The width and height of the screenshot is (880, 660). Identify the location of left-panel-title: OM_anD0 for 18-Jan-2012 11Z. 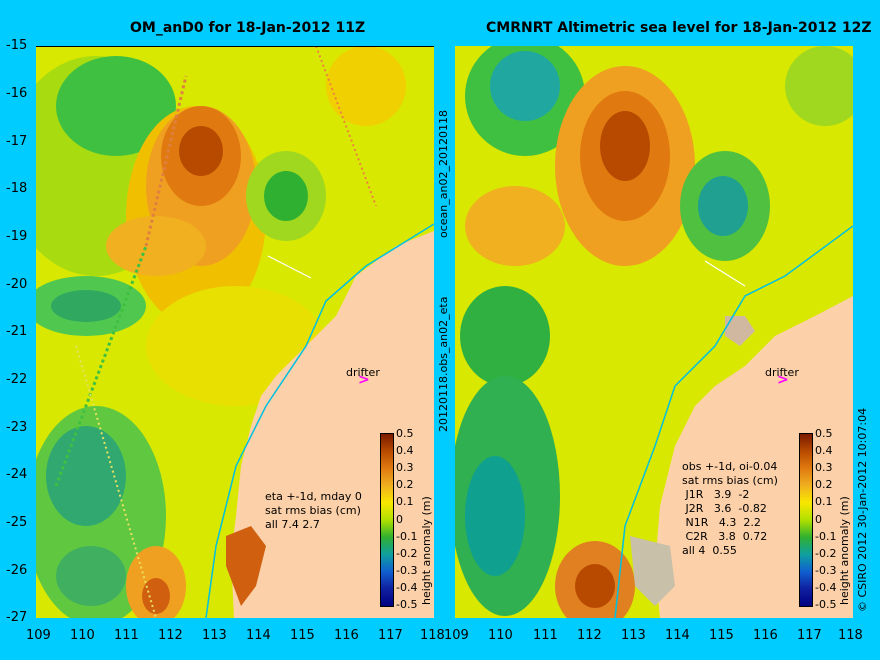
(248, 28).